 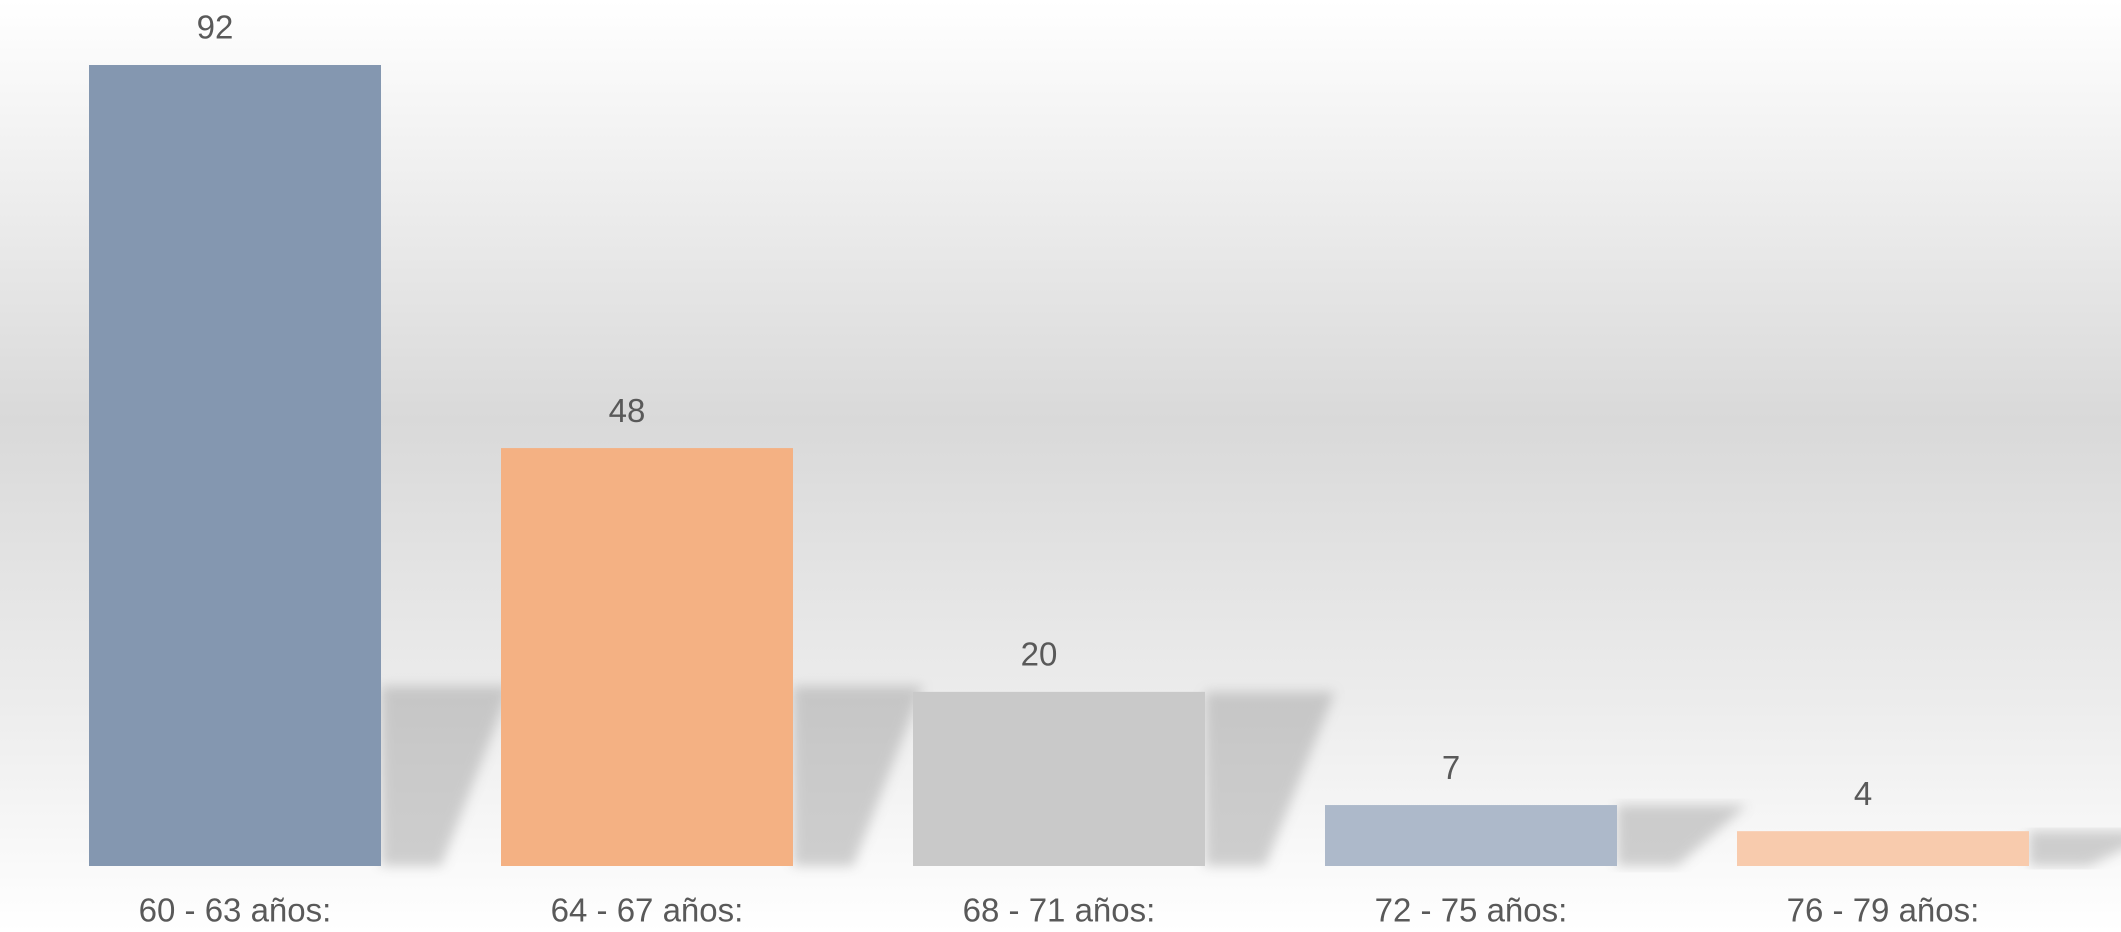 I want to click on value-label: 92, so click(x=215, y=27).